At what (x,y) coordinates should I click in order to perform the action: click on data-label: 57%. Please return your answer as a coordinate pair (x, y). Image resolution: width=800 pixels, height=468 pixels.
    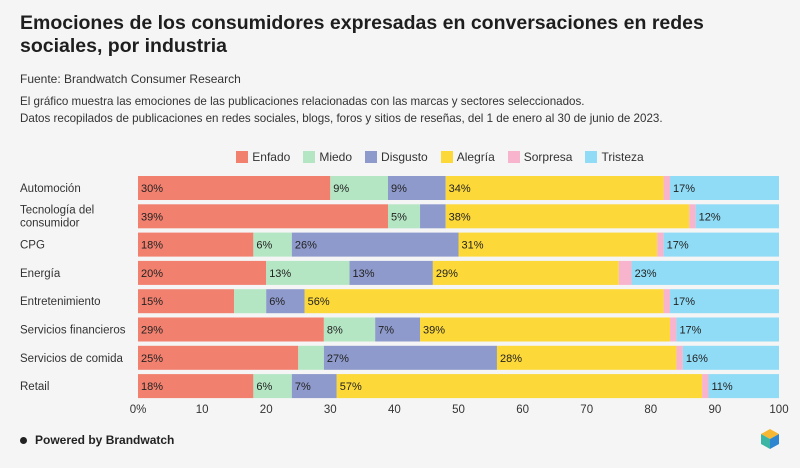
    Looking at the image, I should click on (351, 387).